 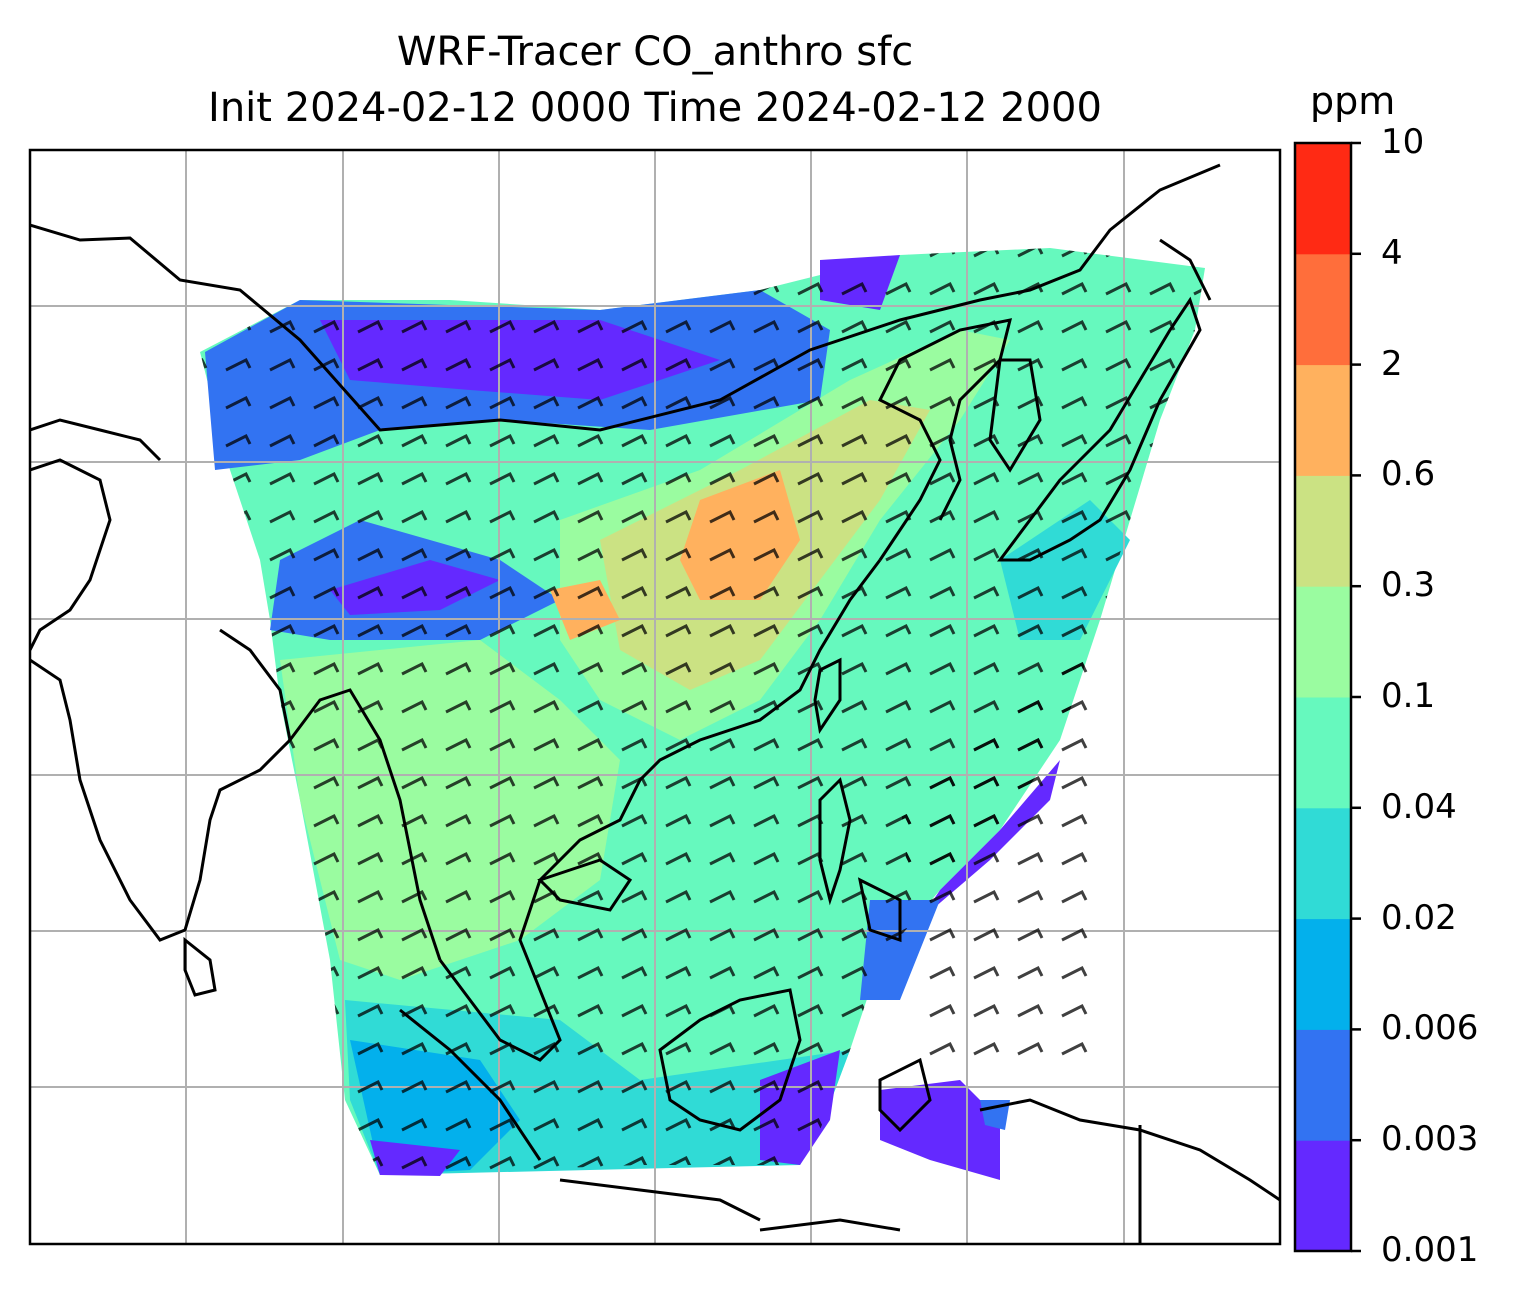 What do you see at coordinates (1392, 363) in the screenshot?
I see `colorbar-tick-label: 2` at bounding box center [1392, 363].